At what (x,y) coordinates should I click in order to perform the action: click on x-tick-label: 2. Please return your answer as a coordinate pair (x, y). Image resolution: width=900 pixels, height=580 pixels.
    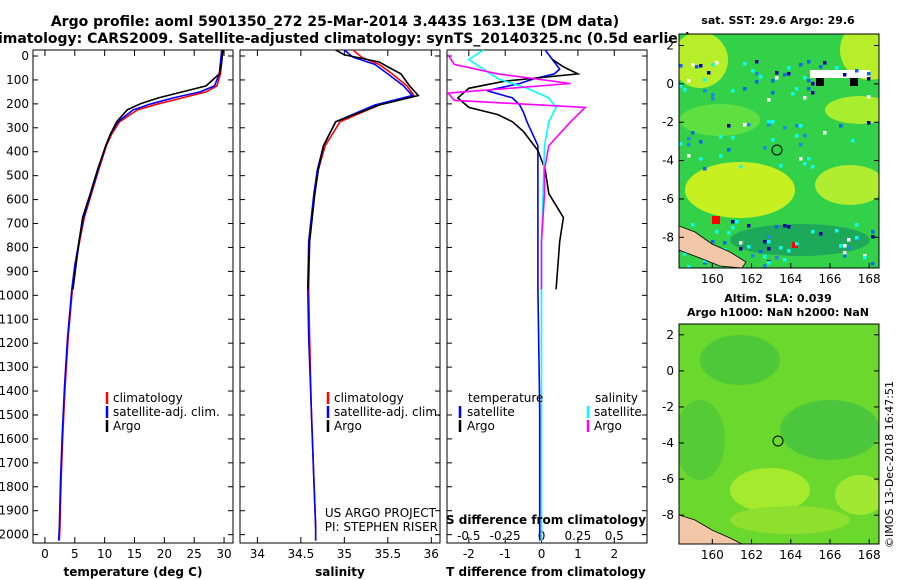
    Looking at the image, I should click on (614, 554).